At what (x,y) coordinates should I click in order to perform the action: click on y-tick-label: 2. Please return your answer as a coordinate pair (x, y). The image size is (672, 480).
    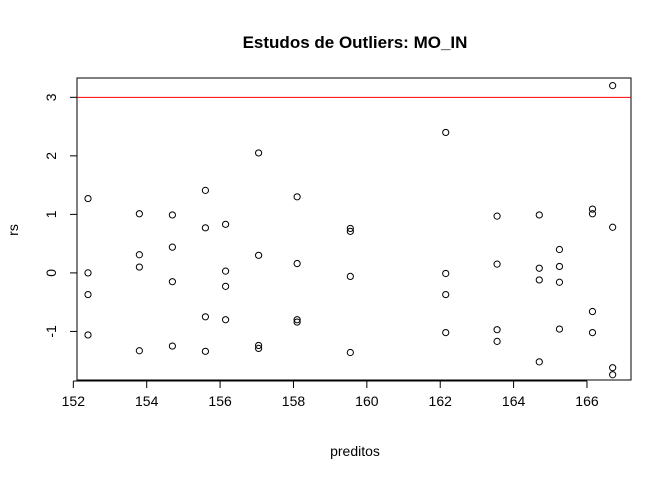
    Looking at the image, I should click on (51, 156).